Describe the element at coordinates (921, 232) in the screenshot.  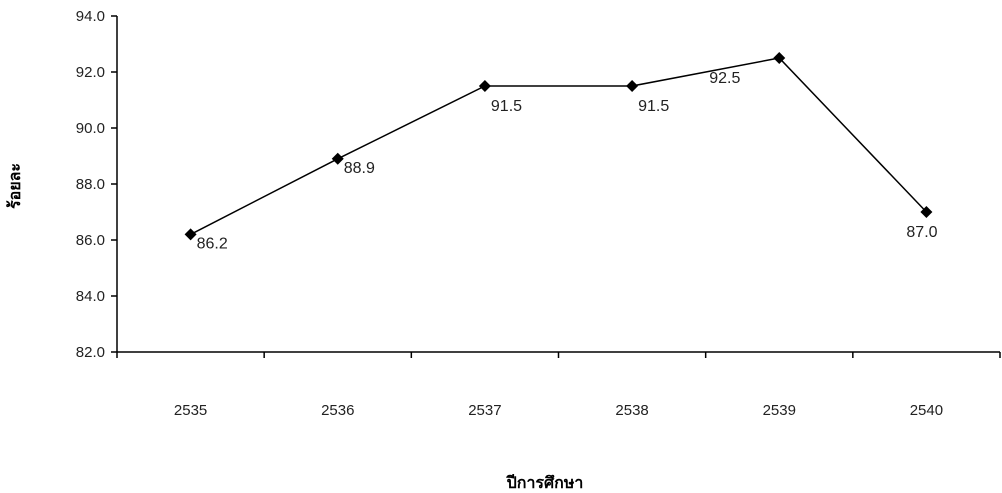
I see `data-label: 87.0` at that location.